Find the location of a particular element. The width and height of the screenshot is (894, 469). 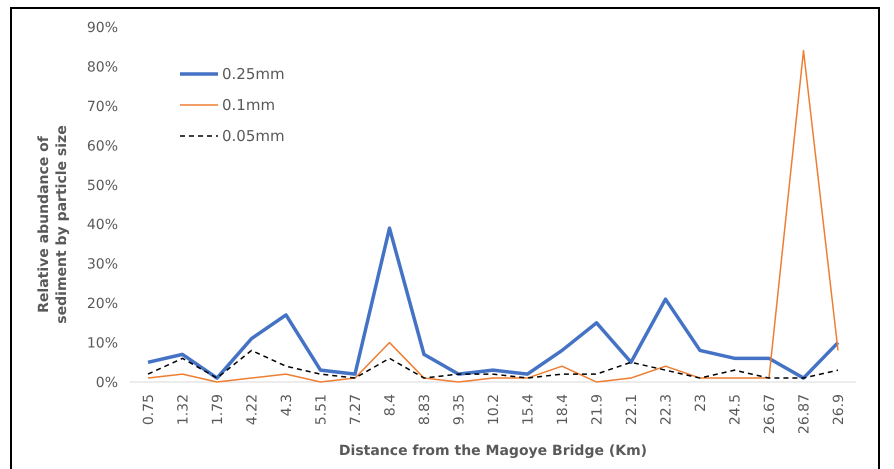

x-tick-label: 18.4 is located at coordinates (563, 410).